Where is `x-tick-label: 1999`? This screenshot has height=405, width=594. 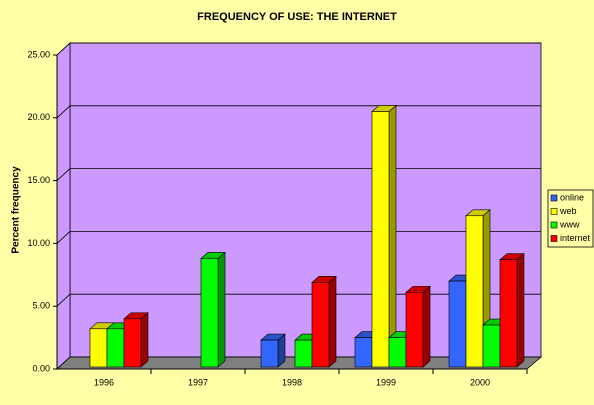
x-tick-label: 1999 is located at coordinates (386, 382).